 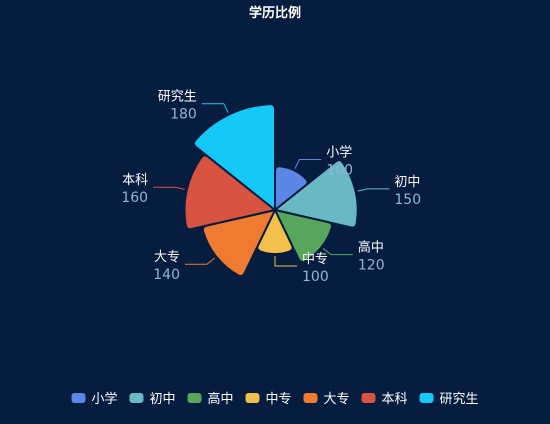 What do you see at coordinates (339, 171) in the screenshot?
I see `slice-label-value-1: 100` at bounding box center [339, 171].